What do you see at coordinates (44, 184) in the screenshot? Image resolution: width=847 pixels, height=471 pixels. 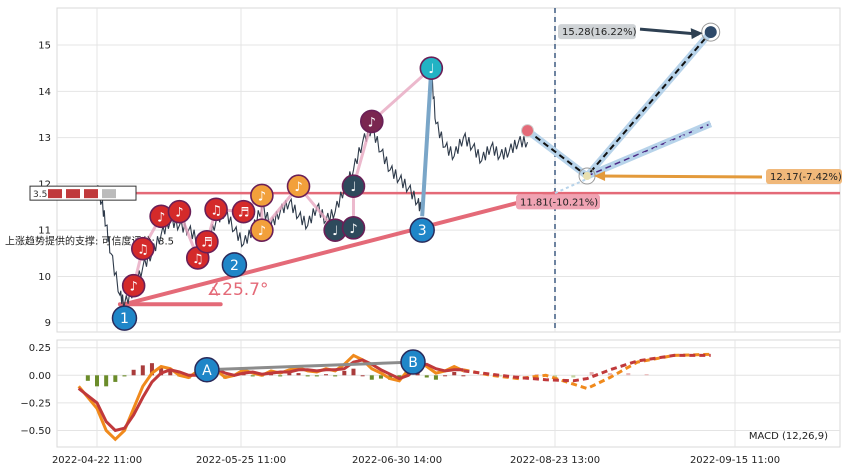 I see `price-tick-label: 12` at bounding box center [44, 184].